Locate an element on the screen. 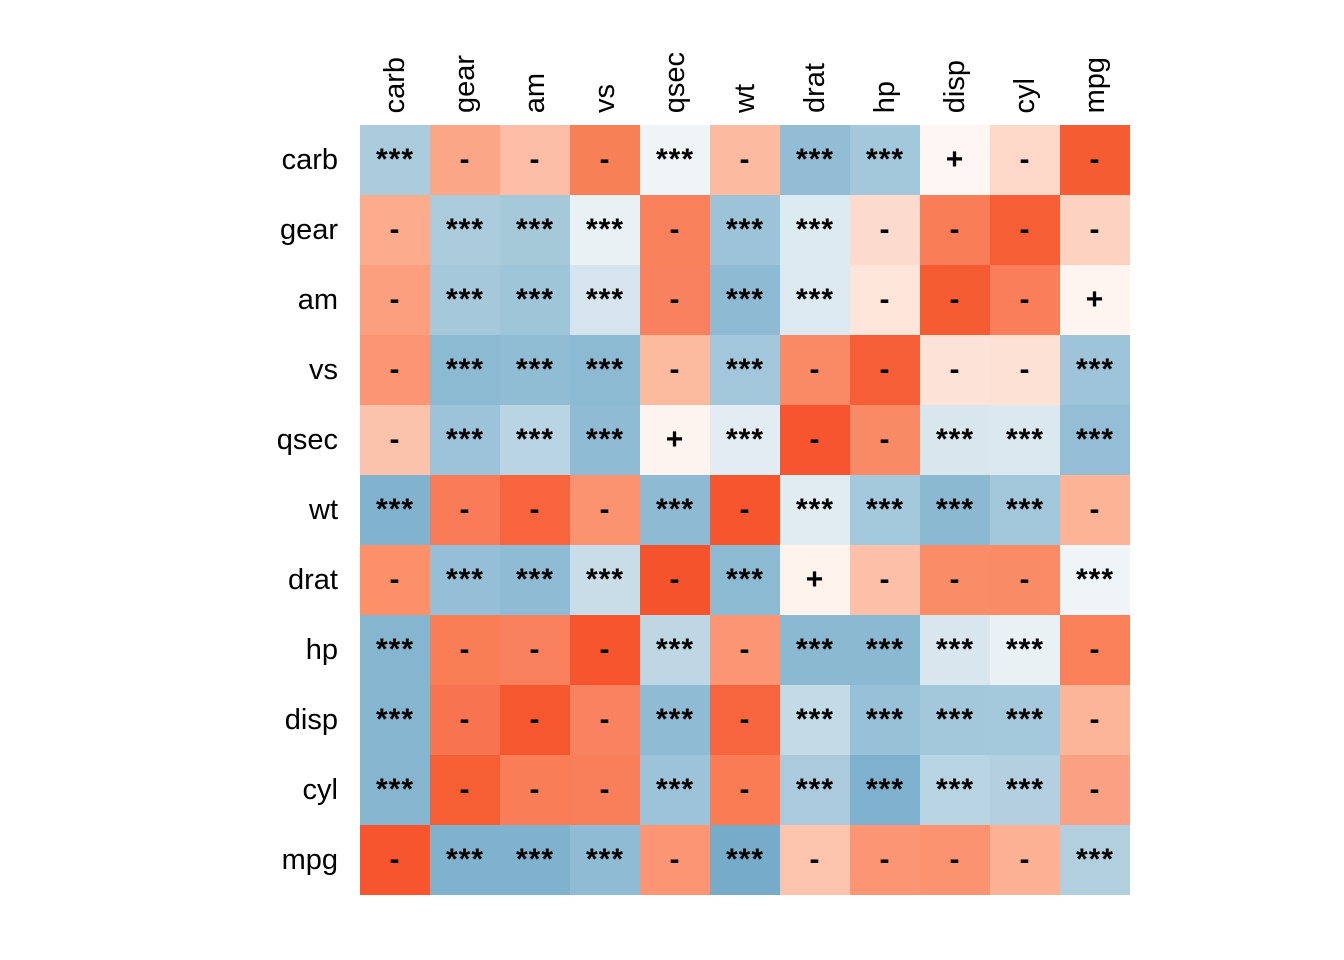 This screenshot has height=960, width=1344. cell-am-gear: *** is located at coordinates (465, 300).